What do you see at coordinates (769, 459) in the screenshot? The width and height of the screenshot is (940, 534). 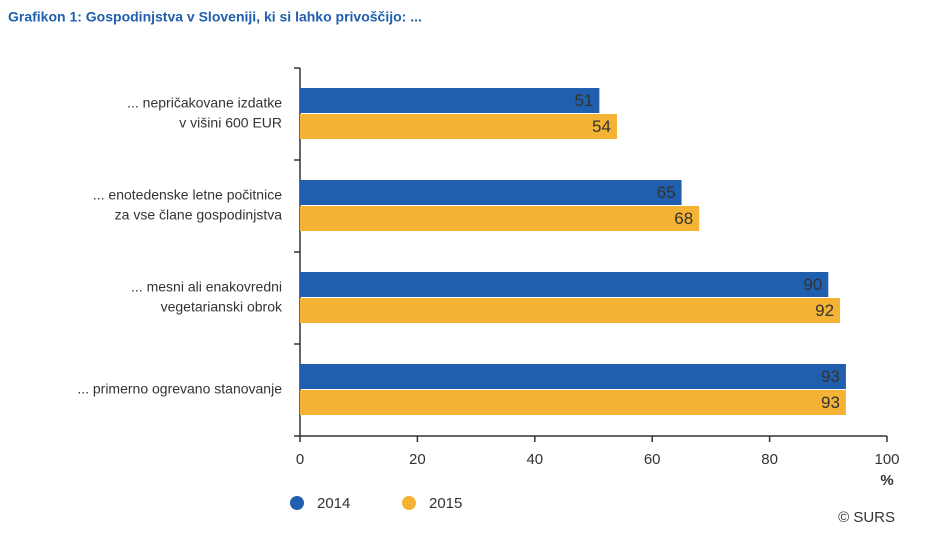 I see `x-tick-label: 80` at bounding box center [769, 459].